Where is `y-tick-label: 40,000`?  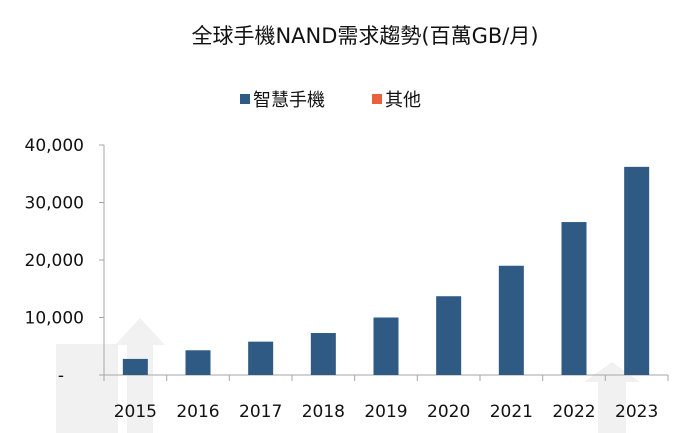
y-tick-label: 40,000 is located at coordinates (54, 146).